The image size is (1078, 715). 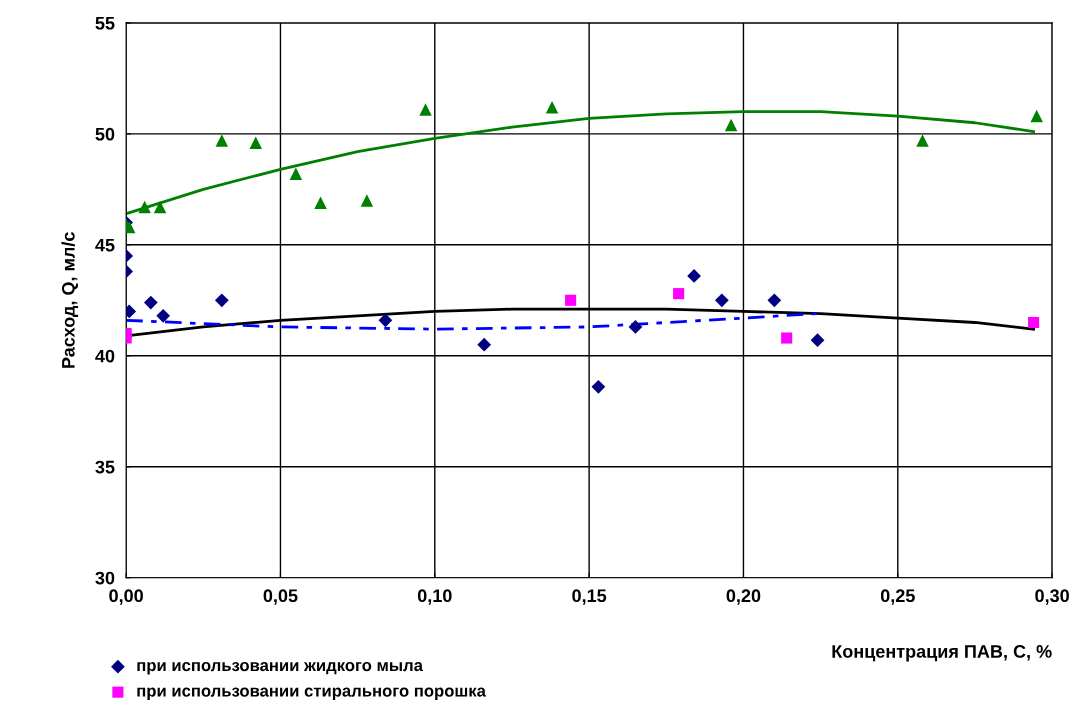 What do you see at coordinates (743, 597) in the screenshot?
I see `x-tick-label: 0,20` at bounding box center [743, 597].